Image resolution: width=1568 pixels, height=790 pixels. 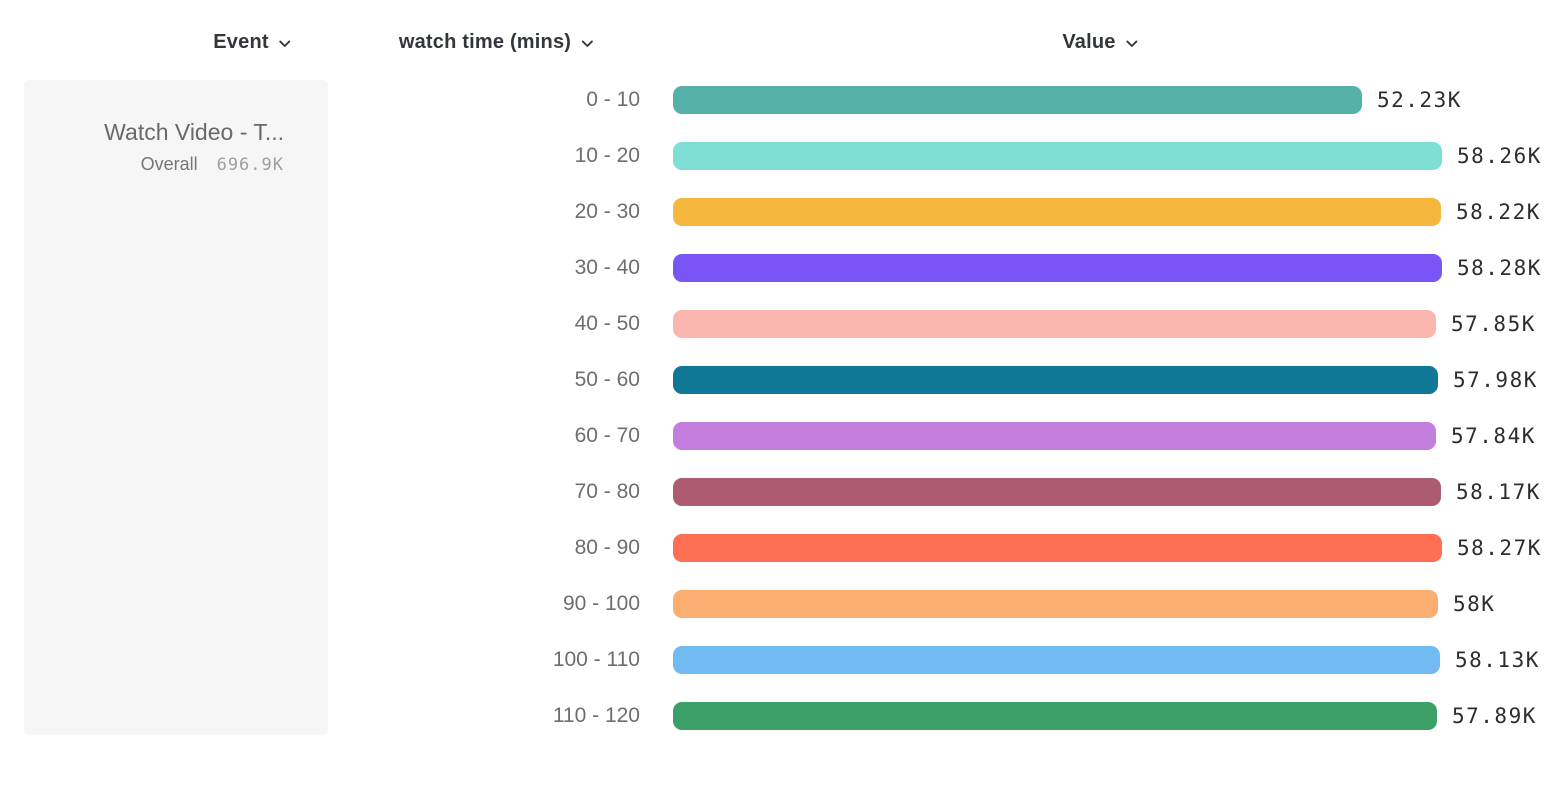 What do you see at coordinates (1493, 324) in the screenshot?
I see `bar-value-label: 57.85K` at bounding box center [1493, 324].